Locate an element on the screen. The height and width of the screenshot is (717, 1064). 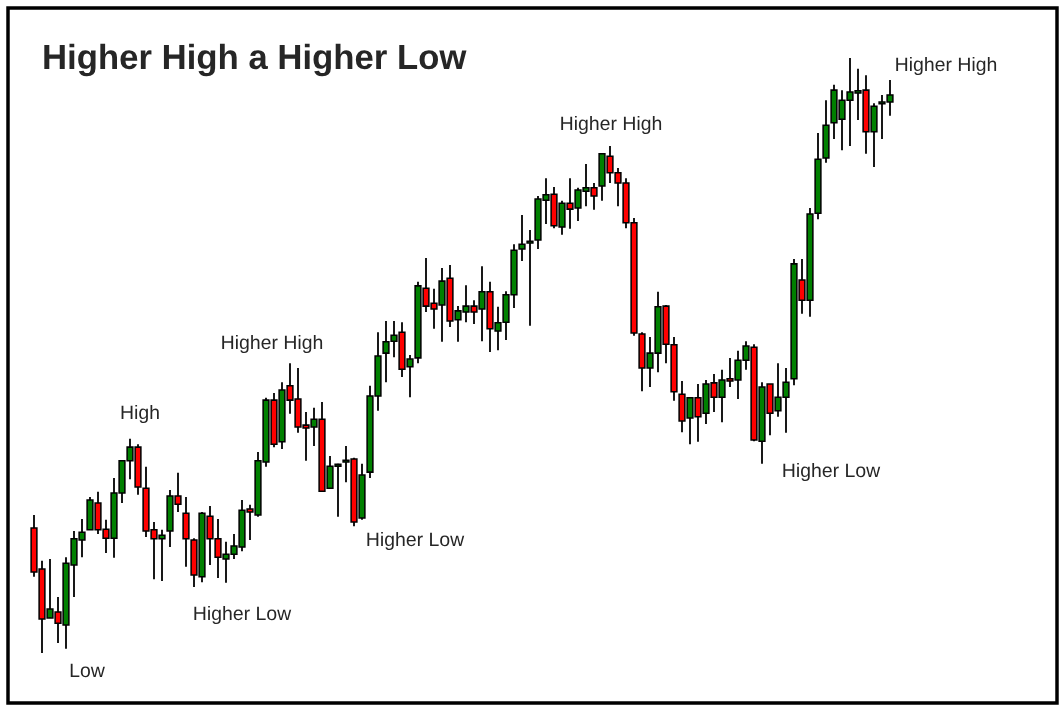
annotation: High is located at coordinates (140, 414).